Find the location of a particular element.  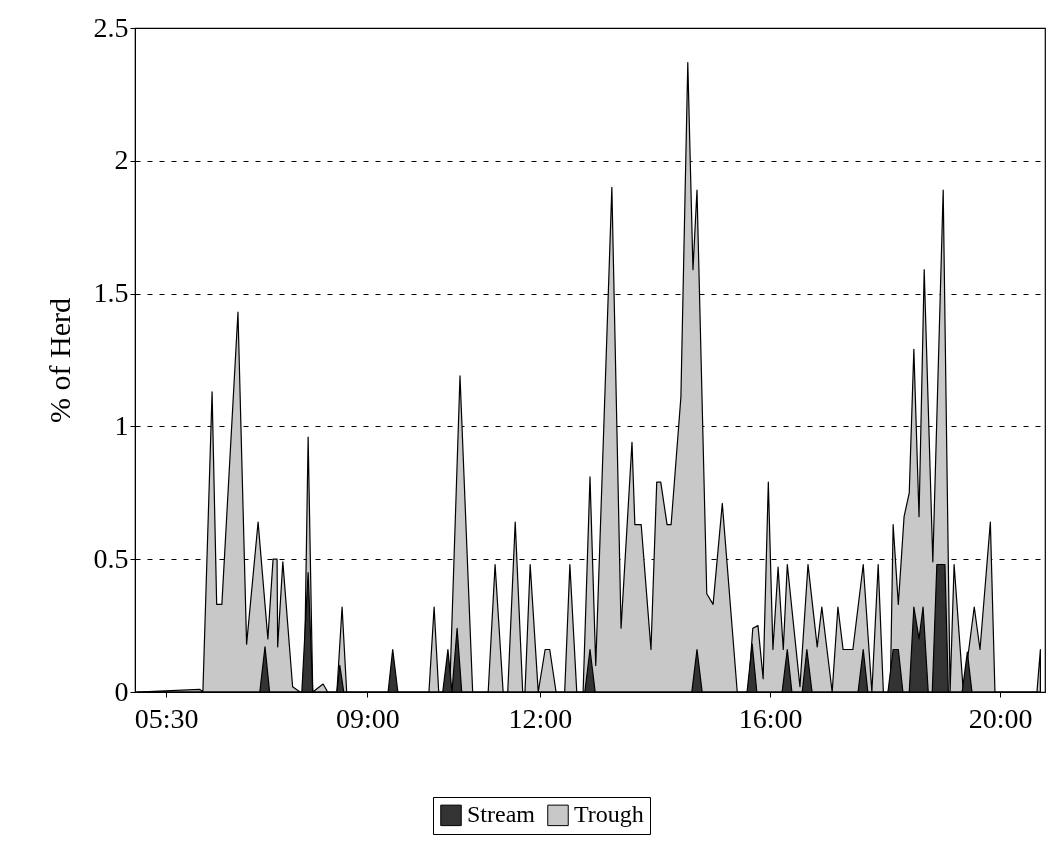

x-tick-label: 12:00 is located at coordinates (540, 718).